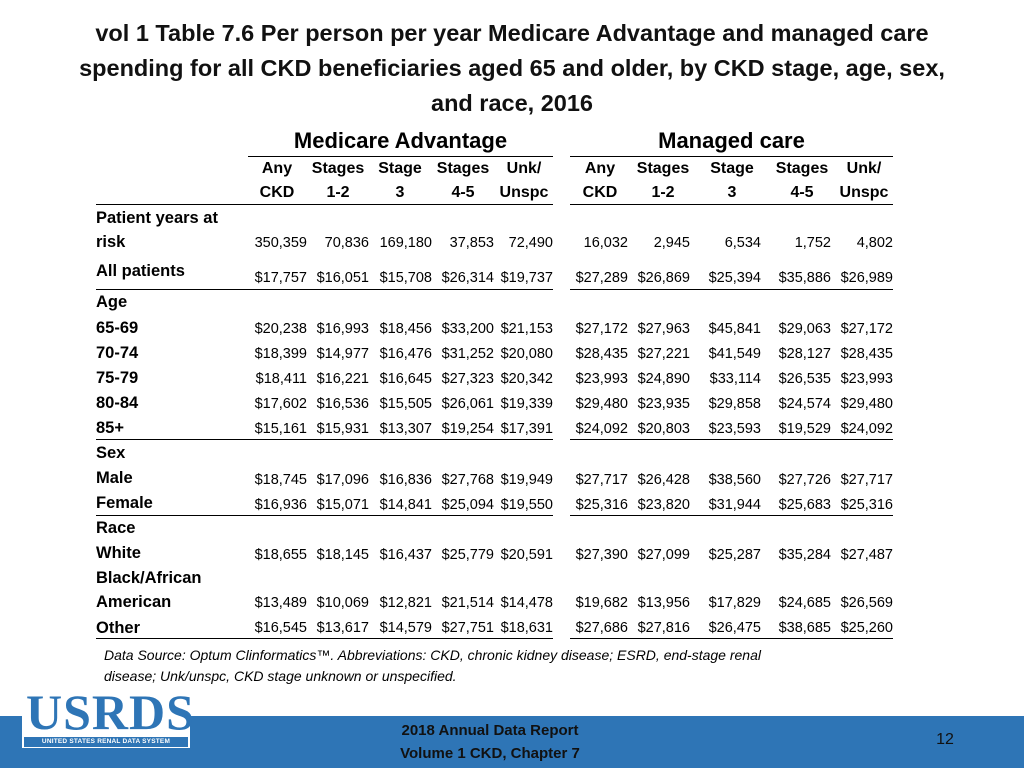  I want to click on table-cell: $31,944, so click(734, 505).